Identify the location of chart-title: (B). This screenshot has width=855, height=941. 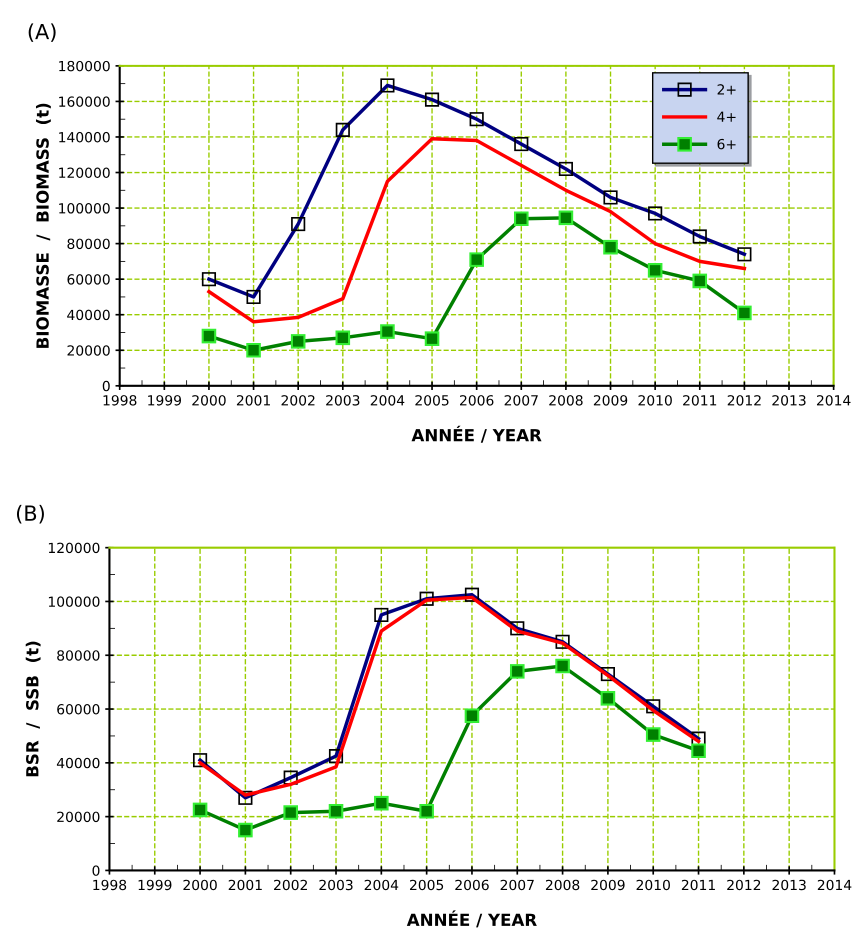
(30, 514).